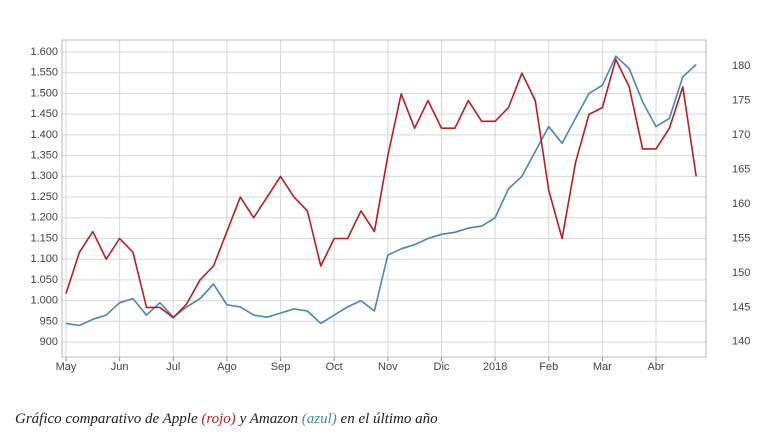  Describe the element at coordinates (227, 367) in the screenshot. I see `x-tick-label: Ago` at that location.